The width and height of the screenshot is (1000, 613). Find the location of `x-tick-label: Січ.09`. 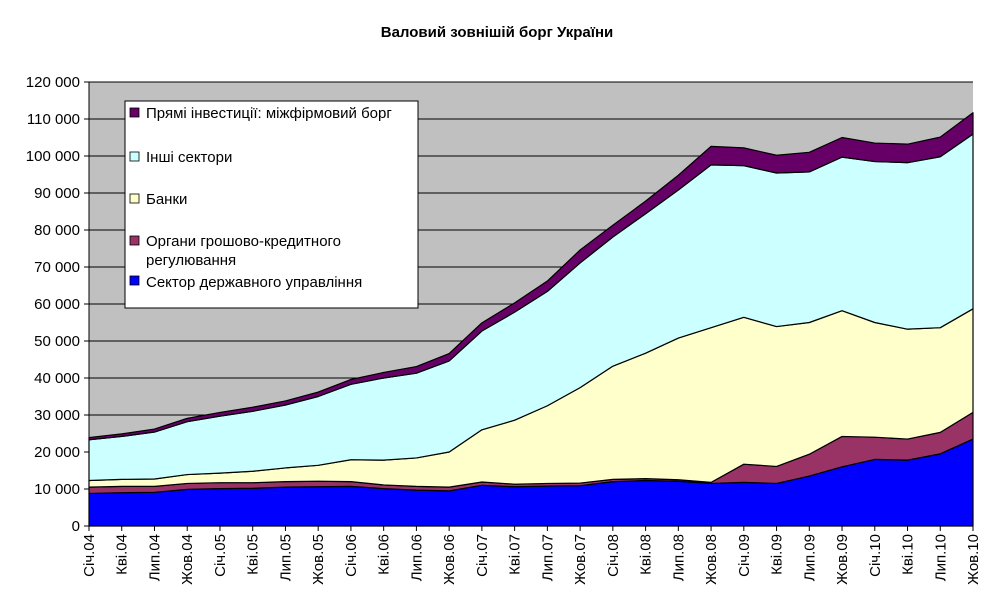

x-tick-label: Січ.09 is located at coordinates (744, 555).